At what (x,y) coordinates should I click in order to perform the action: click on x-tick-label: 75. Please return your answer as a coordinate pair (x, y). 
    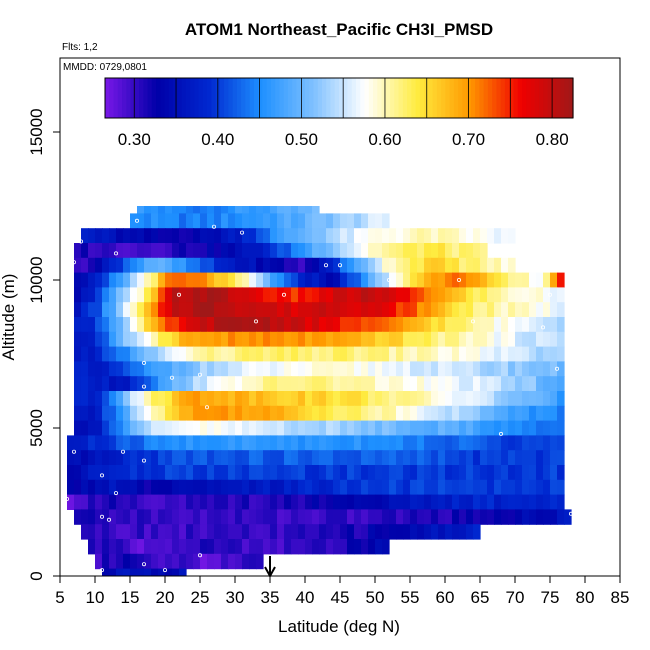
    Looking at the image, I should click on (550, 597).